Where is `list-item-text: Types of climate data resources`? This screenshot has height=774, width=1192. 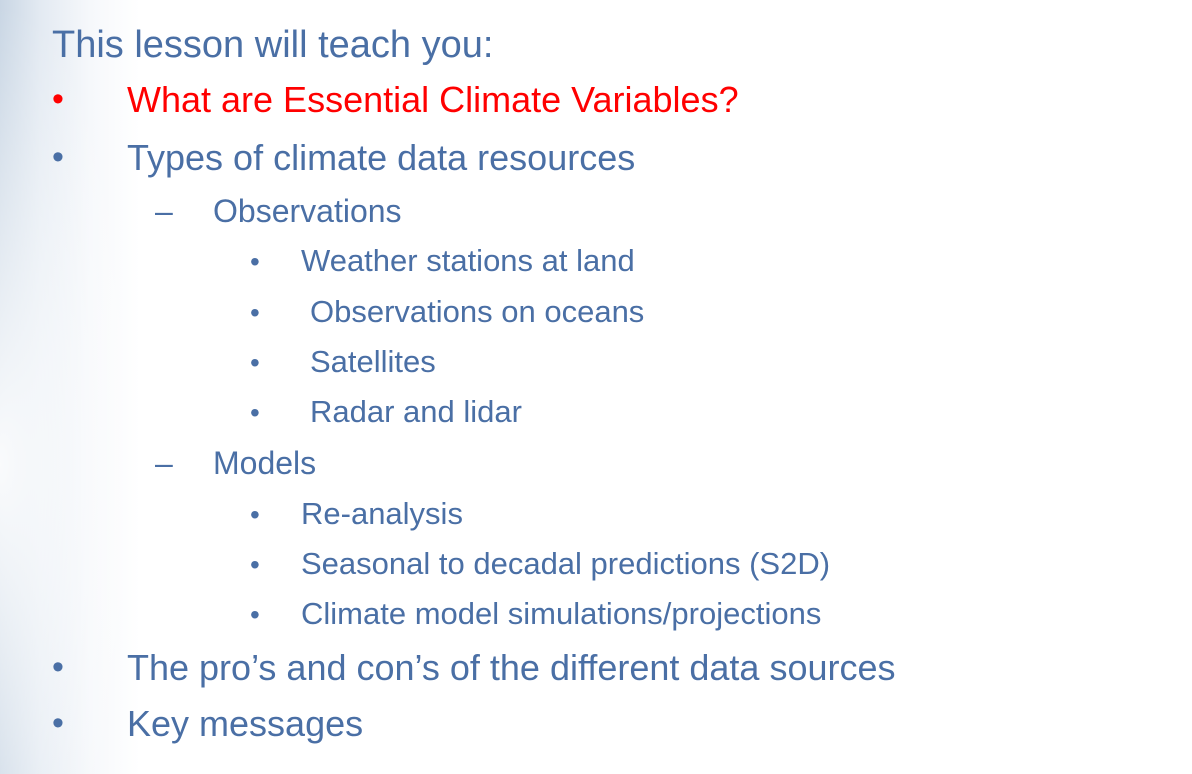 list-item-text: Types of climate data resources is located at coordinates (381, 157).